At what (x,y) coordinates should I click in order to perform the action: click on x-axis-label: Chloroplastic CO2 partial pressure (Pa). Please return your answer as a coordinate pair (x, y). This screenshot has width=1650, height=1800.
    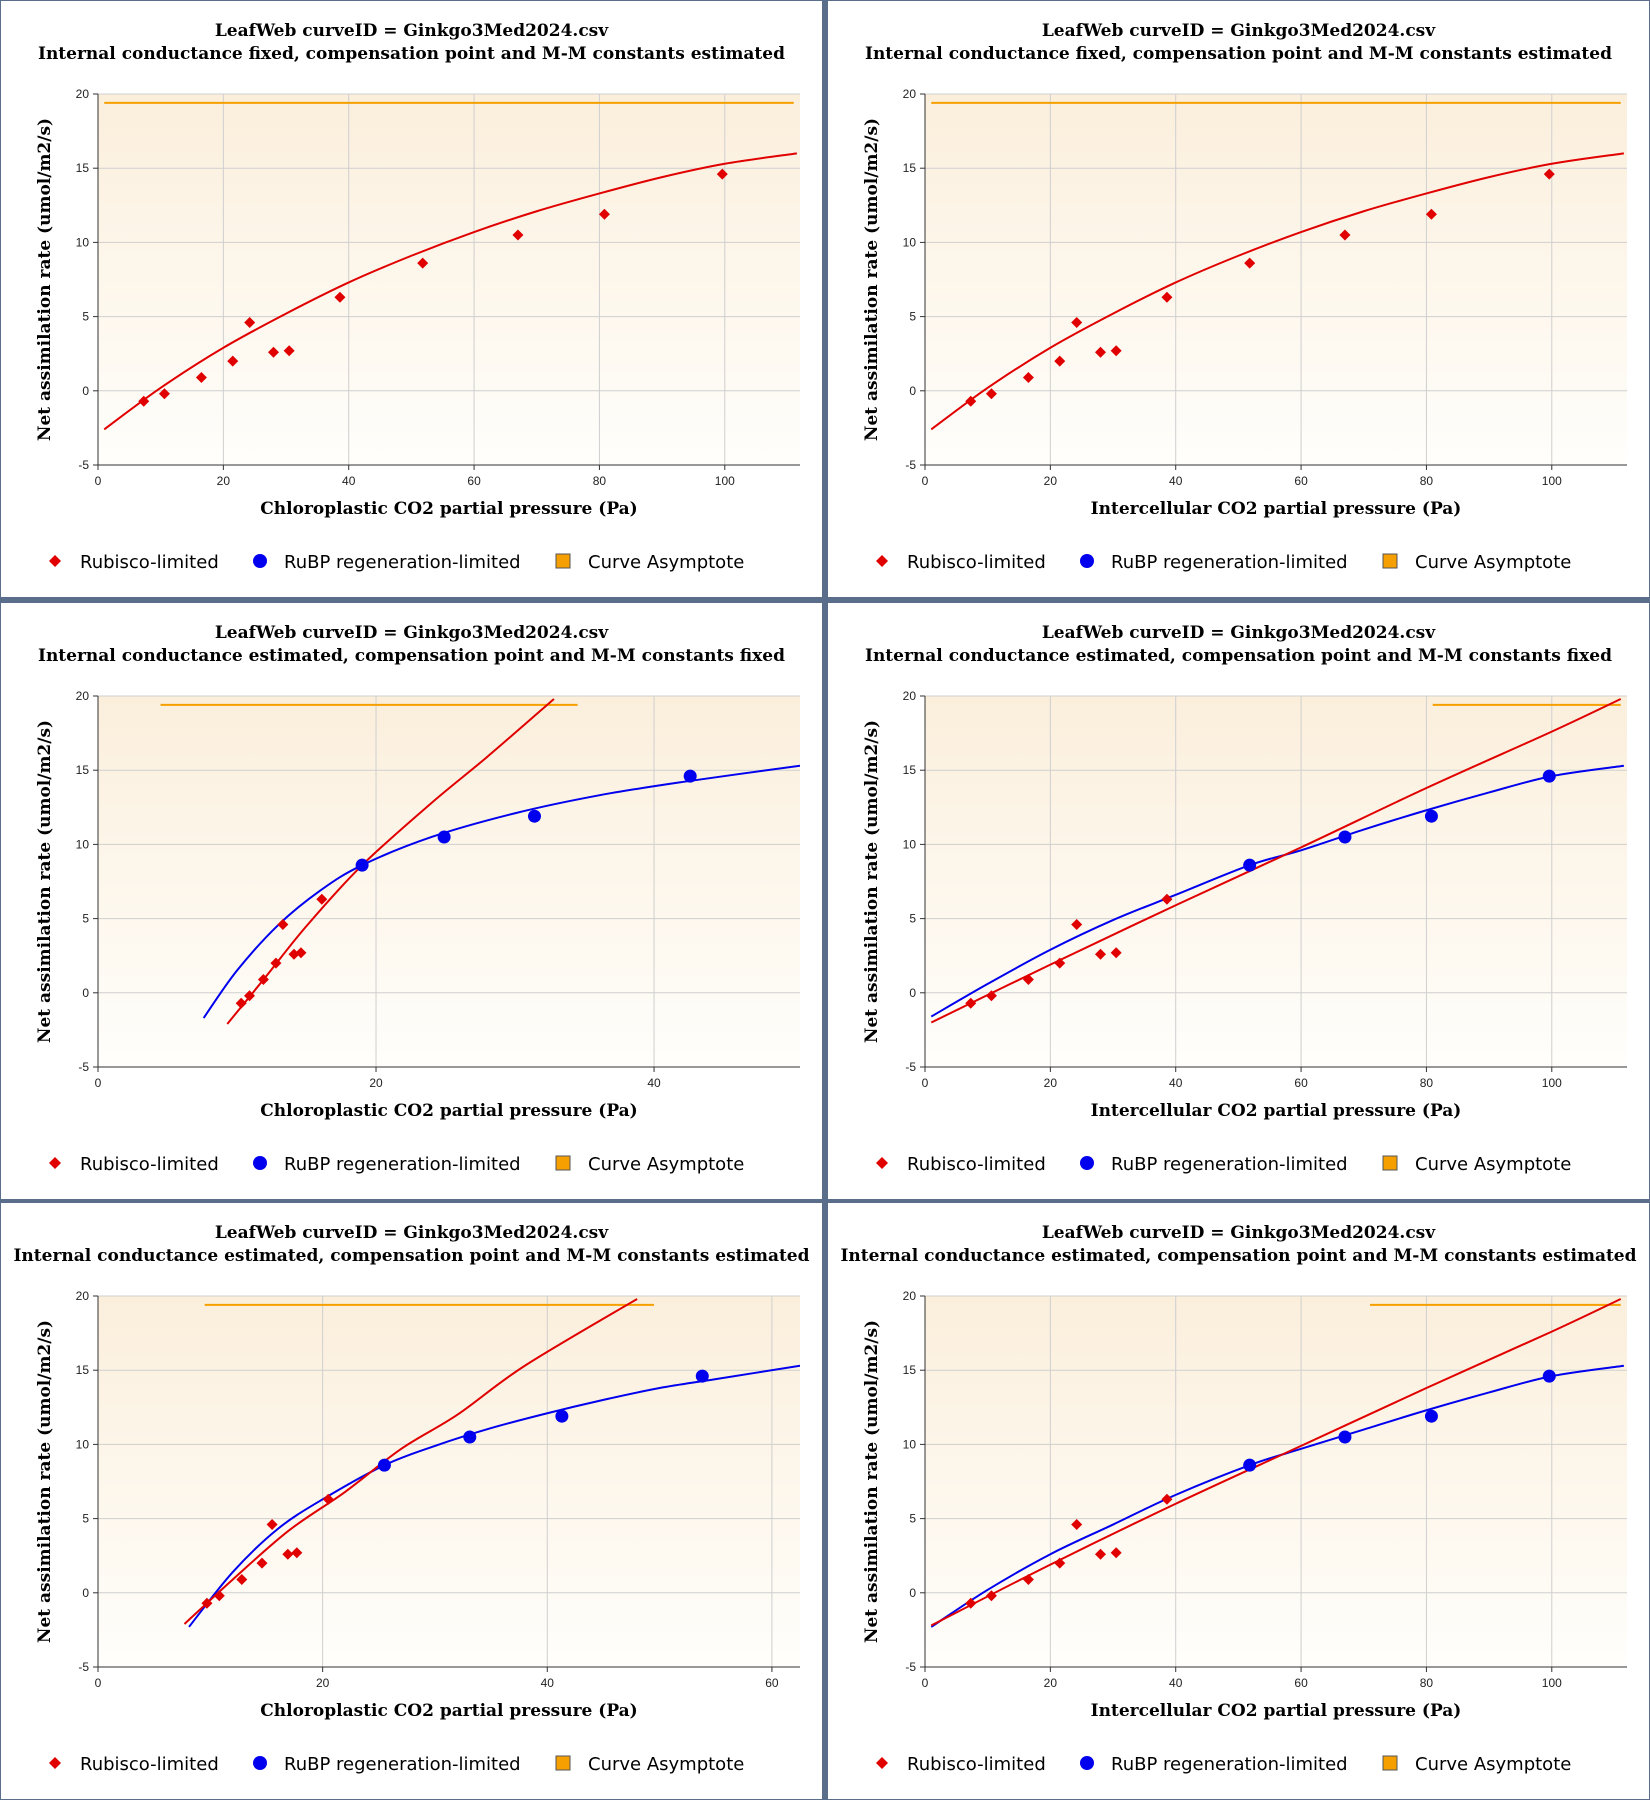
    Looking at the image, I should click on (448, 1111).